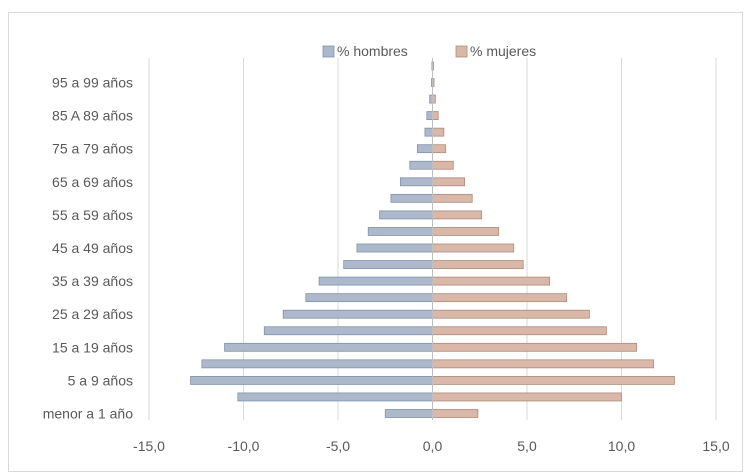  Describe the element at coordinates (244, 446) in the screenshot. I see `x-tick-label: -10,0` at that location.